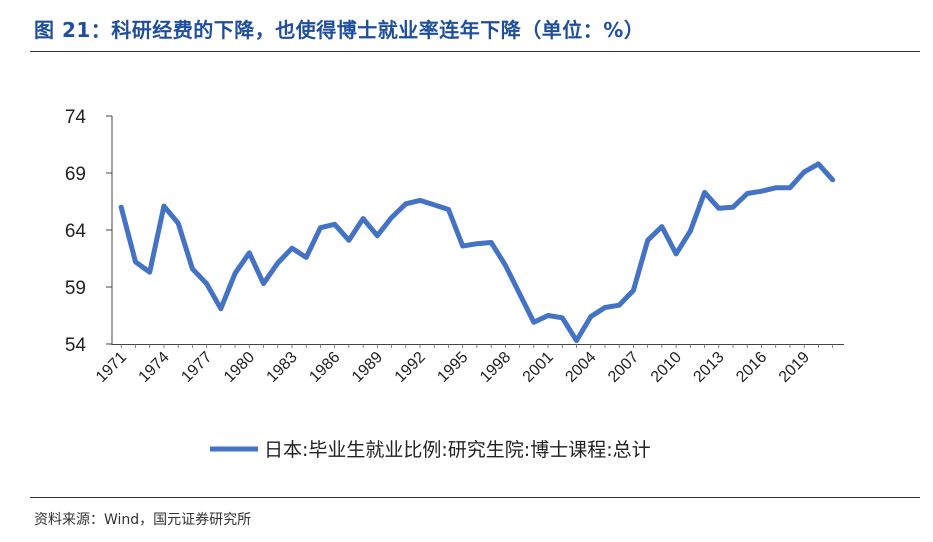  What do you see at coordinates (708, 367) in the screenshot?
I see `x-tick-label: 2013` at bounding box center [708, 367].